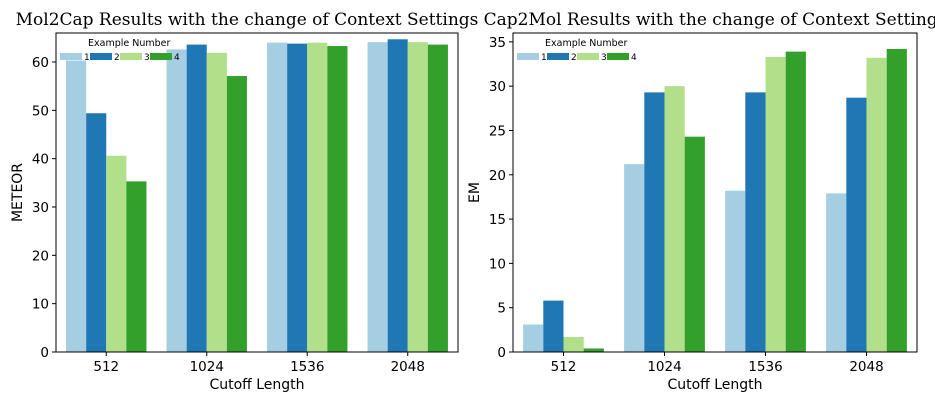 This screenshot has height=417, width=935. What do you see at coordinates (40, 160) in the screenshot?
I see `y-tick-label: 40` at bounding box center [40, 160].